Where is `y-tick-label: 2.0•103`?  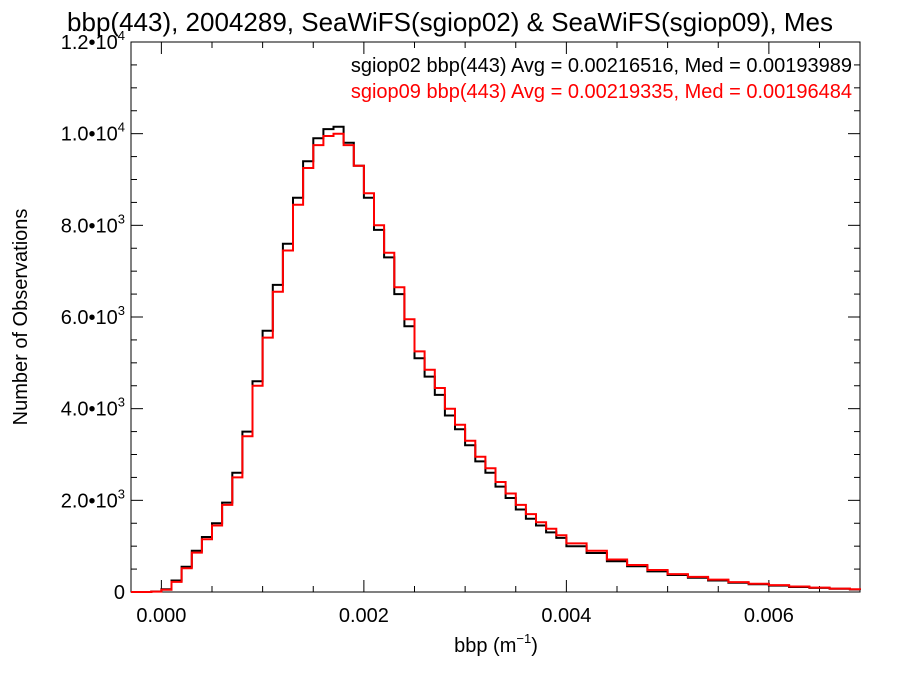
y-tick-label: 2.0•103 is located at coordinates (93, 499).